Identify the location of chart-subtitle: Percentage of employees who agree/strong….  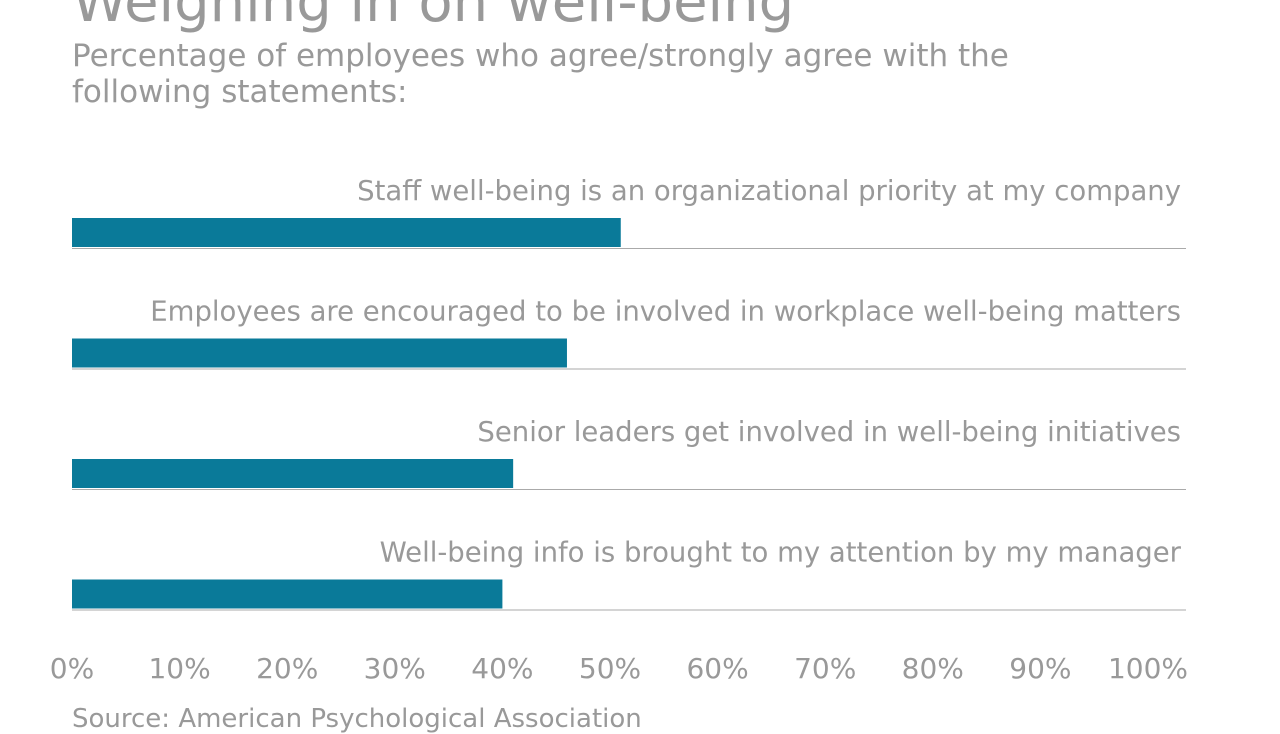
(540, 74).